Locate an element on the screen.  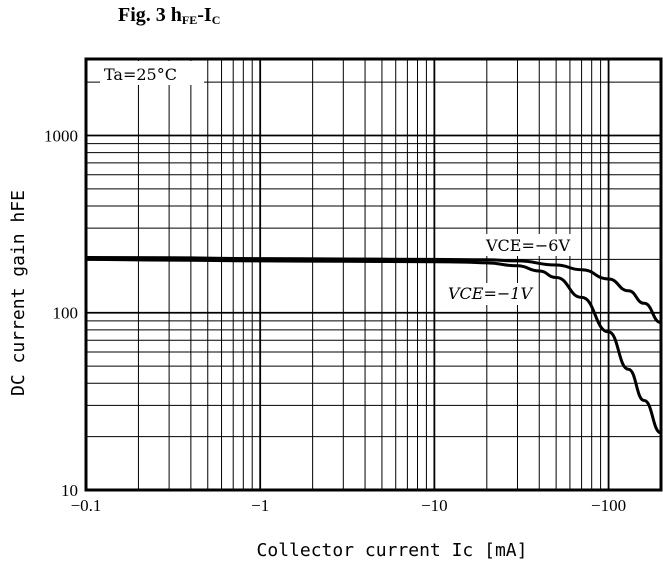
title-prefix: Fig. 3 h is located at coordinates (150, 15).